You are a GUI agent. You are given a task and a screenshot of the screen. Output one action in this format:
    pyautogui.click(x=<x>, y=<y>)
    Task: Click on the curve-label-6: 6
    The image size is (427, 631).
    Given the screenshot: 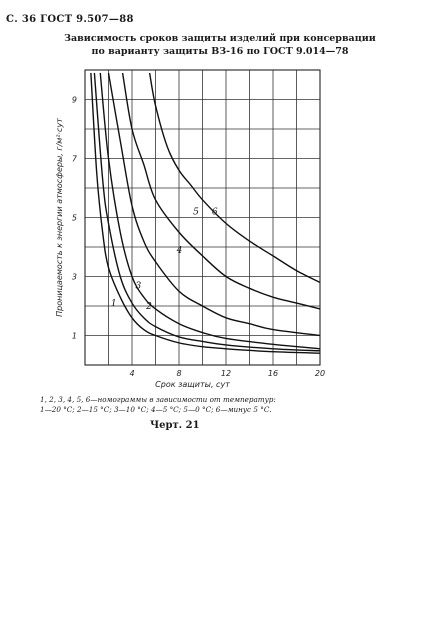 What is the action you would take?
    pyautogui.click(x=215, y=213)
    